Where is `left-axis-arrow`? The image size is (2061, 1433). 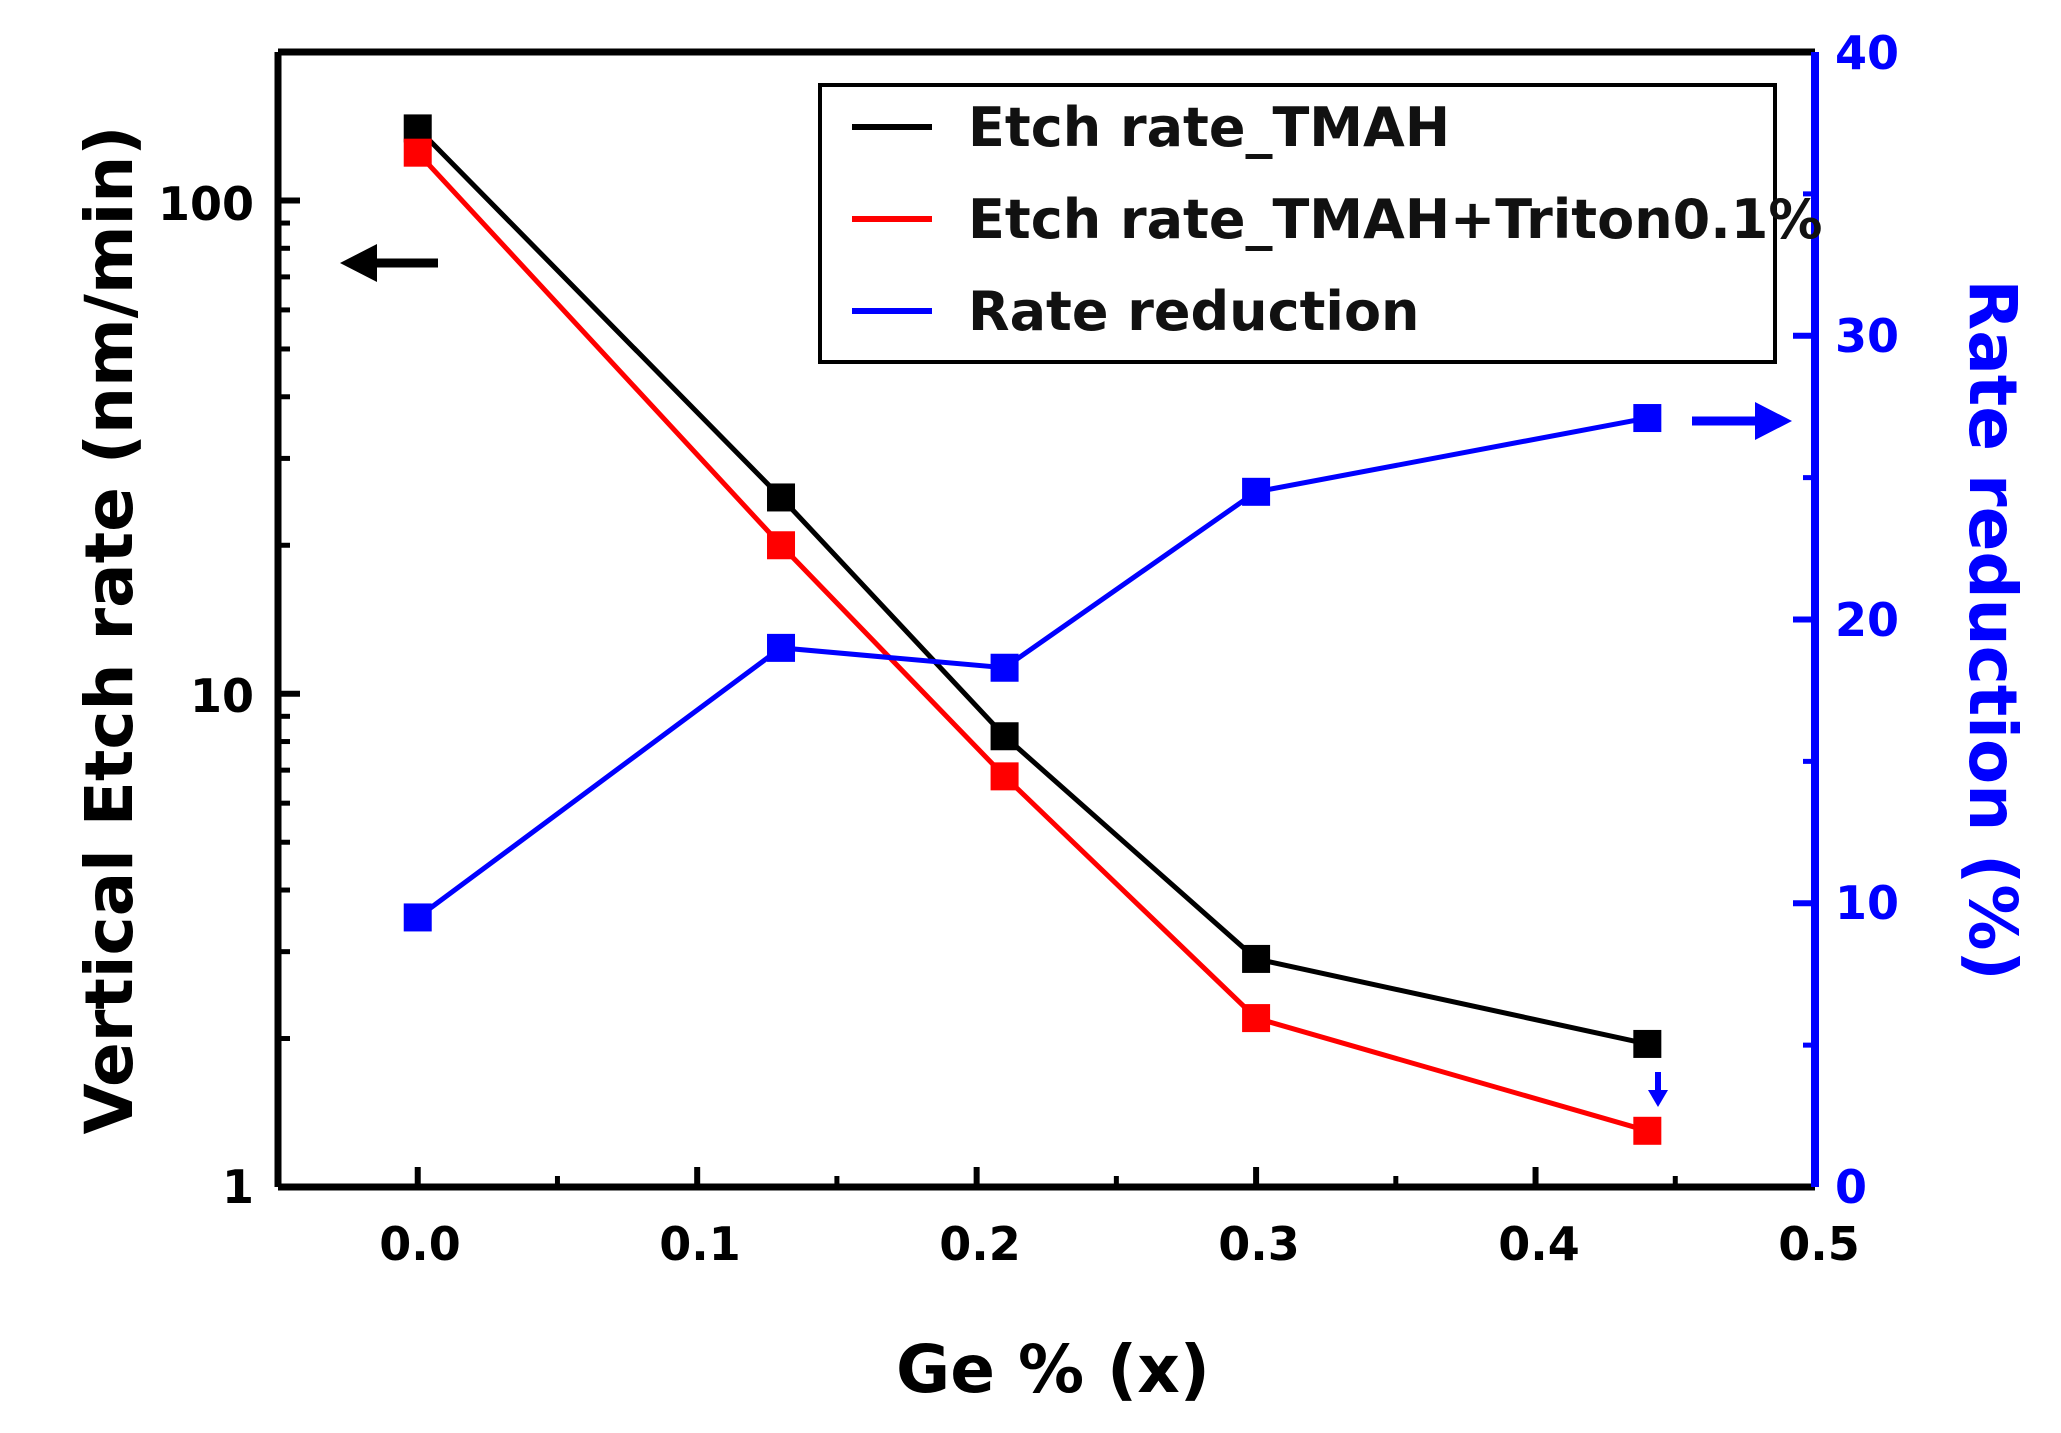
left-axis-arrow is located at coordinates (389, 263).